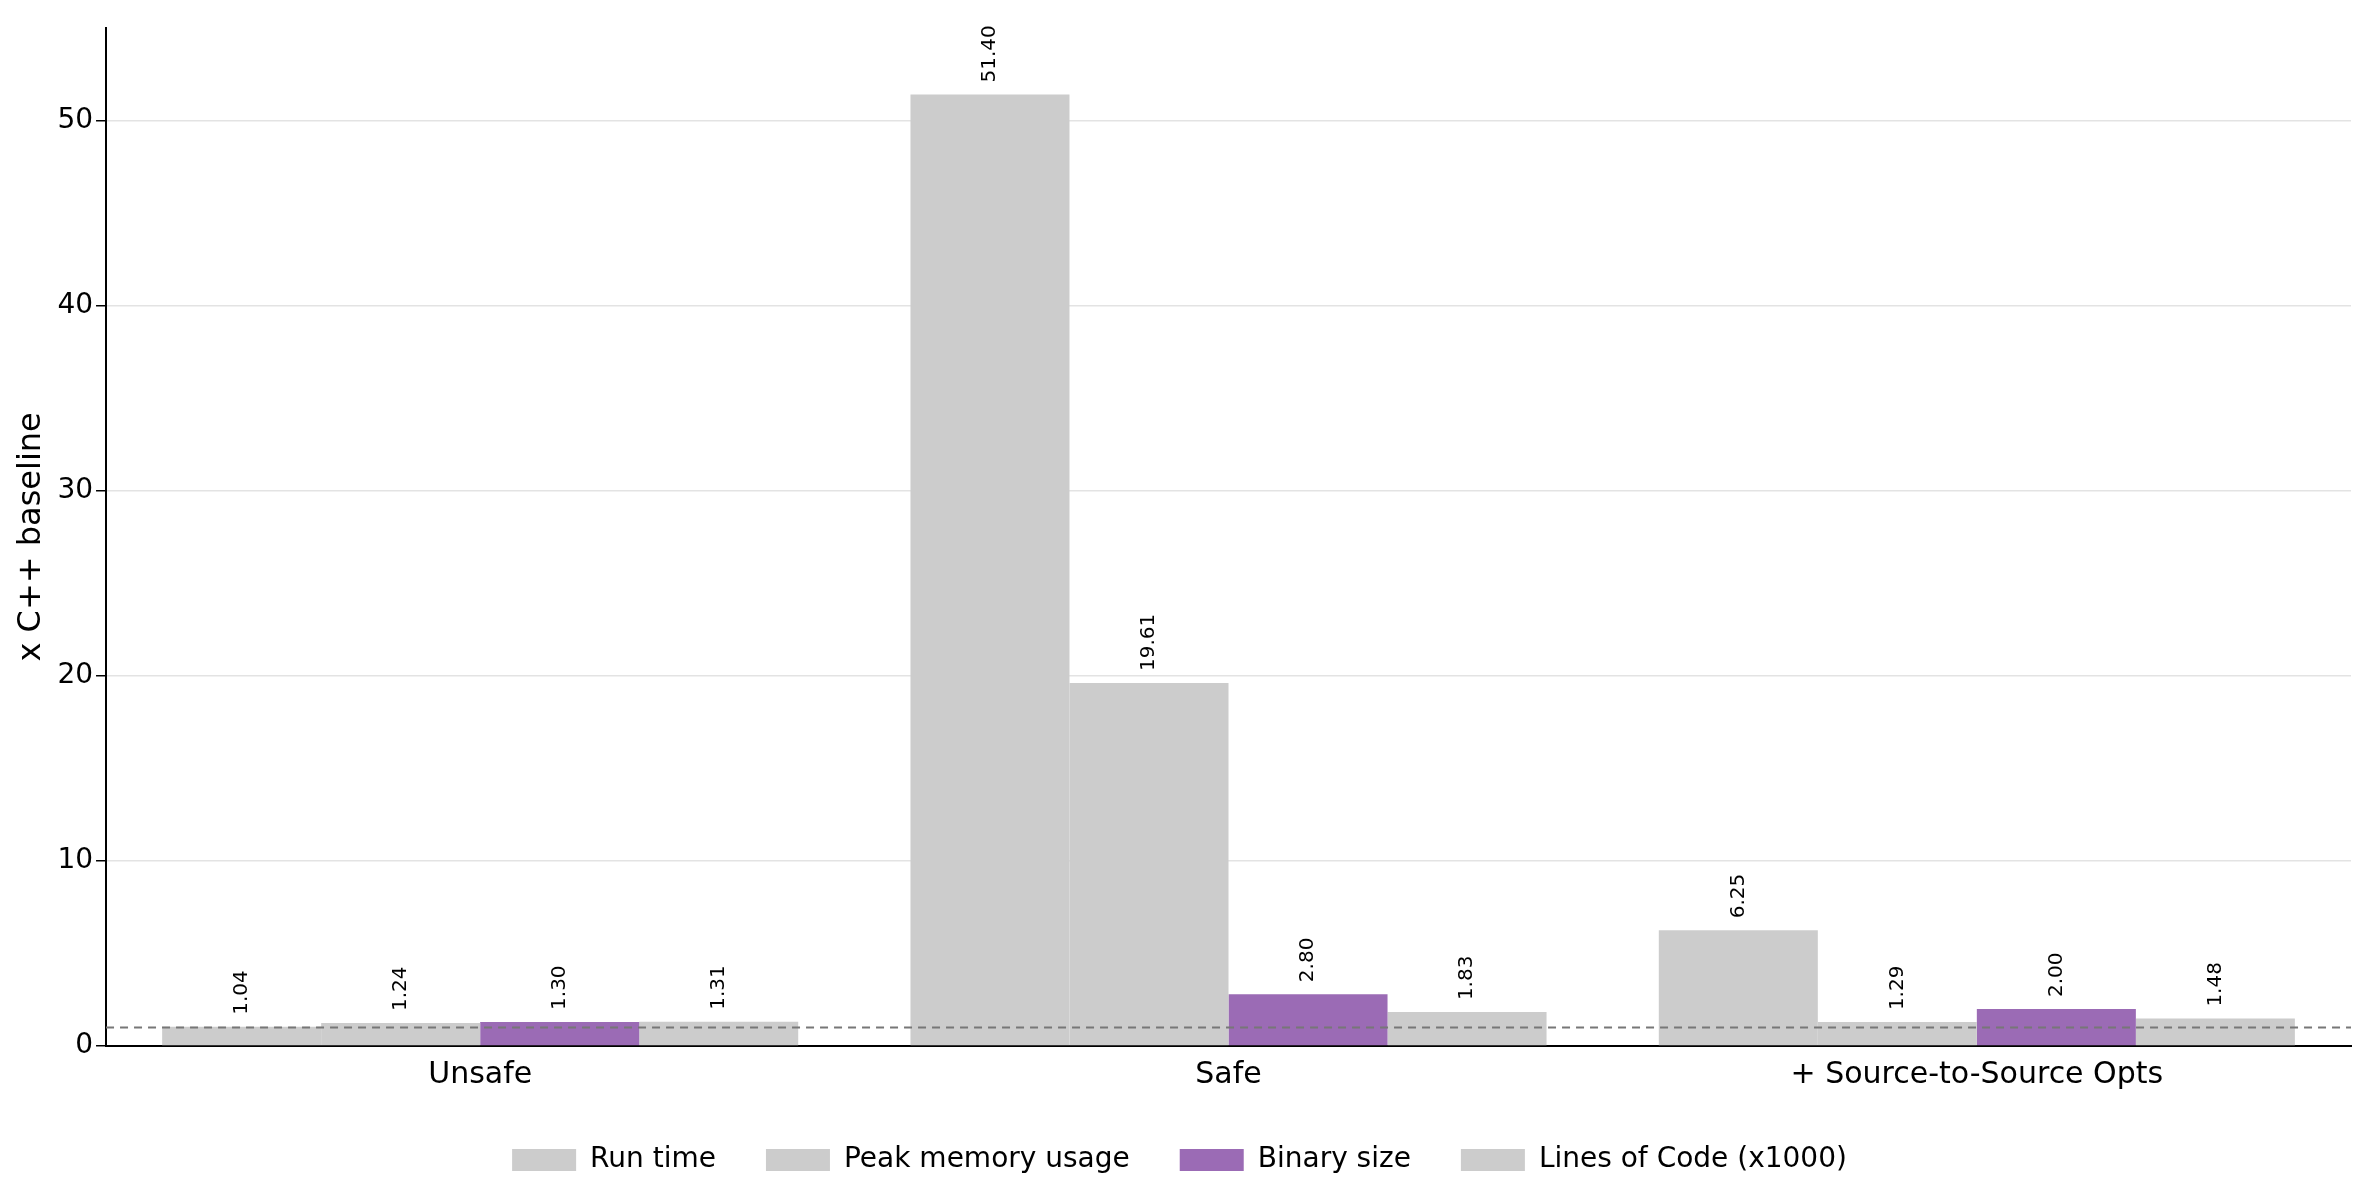 Image resolution: width=2369 pixels, height=1192 pixels. I want to click on x-tick-label: + Source-to-Source Opts, so click(1977, 1072).